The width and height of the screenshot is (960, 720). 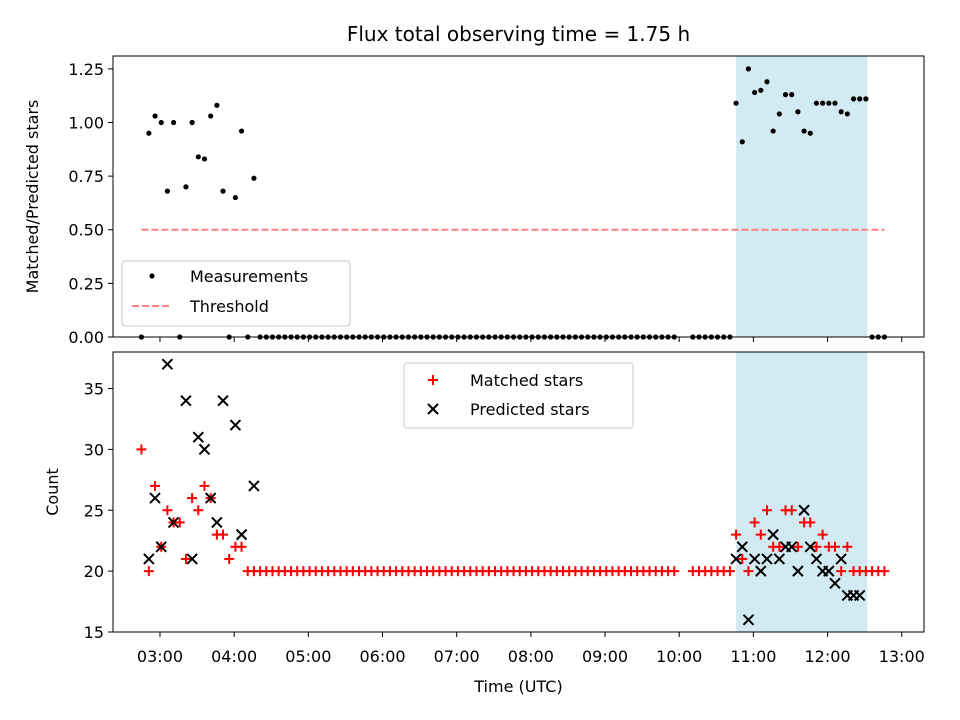 I want to click on x-tick-label: 09:00, so click(x=605, y=656).